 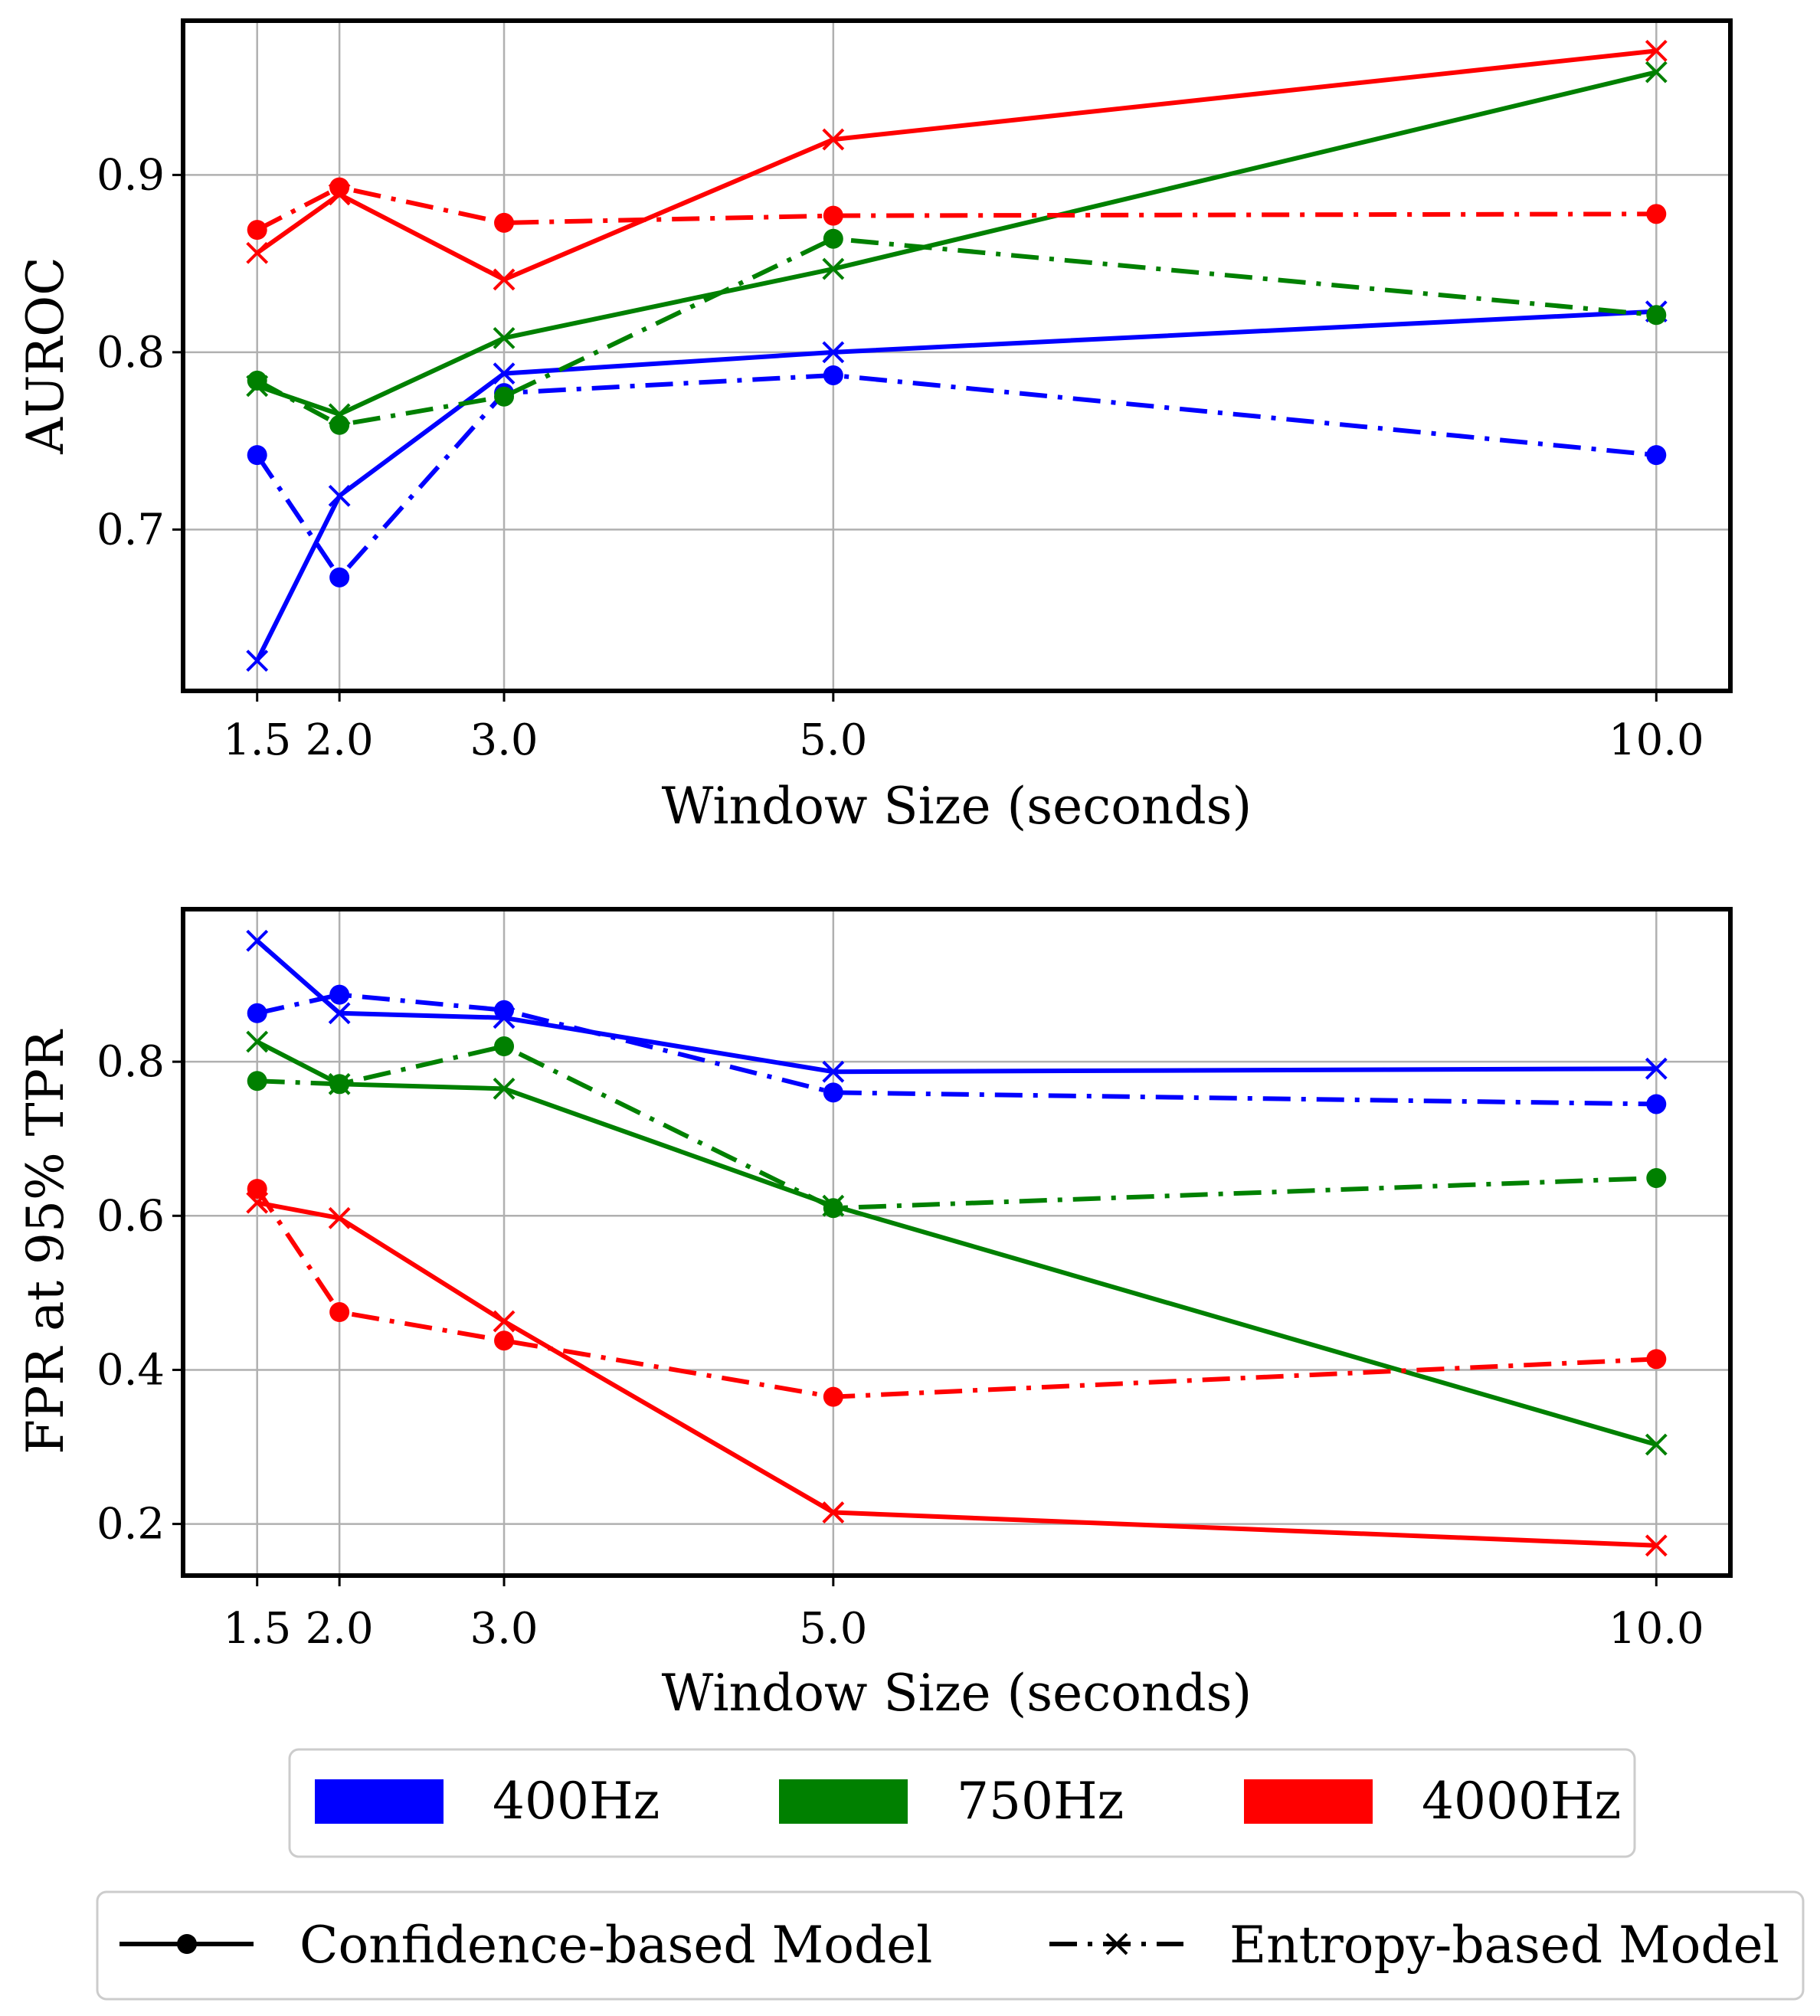 I want to click on legend-entropy-based-model-sample-marker, so click(x=1117, y=1944).